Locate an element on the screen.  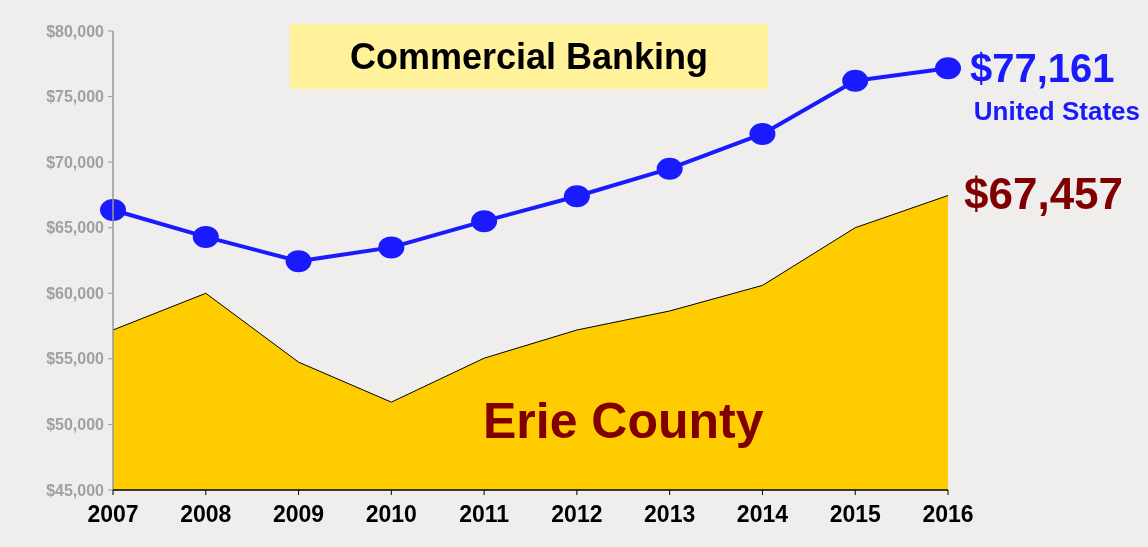
x-tick-label: 2015 is located at coordinates (855, 514).